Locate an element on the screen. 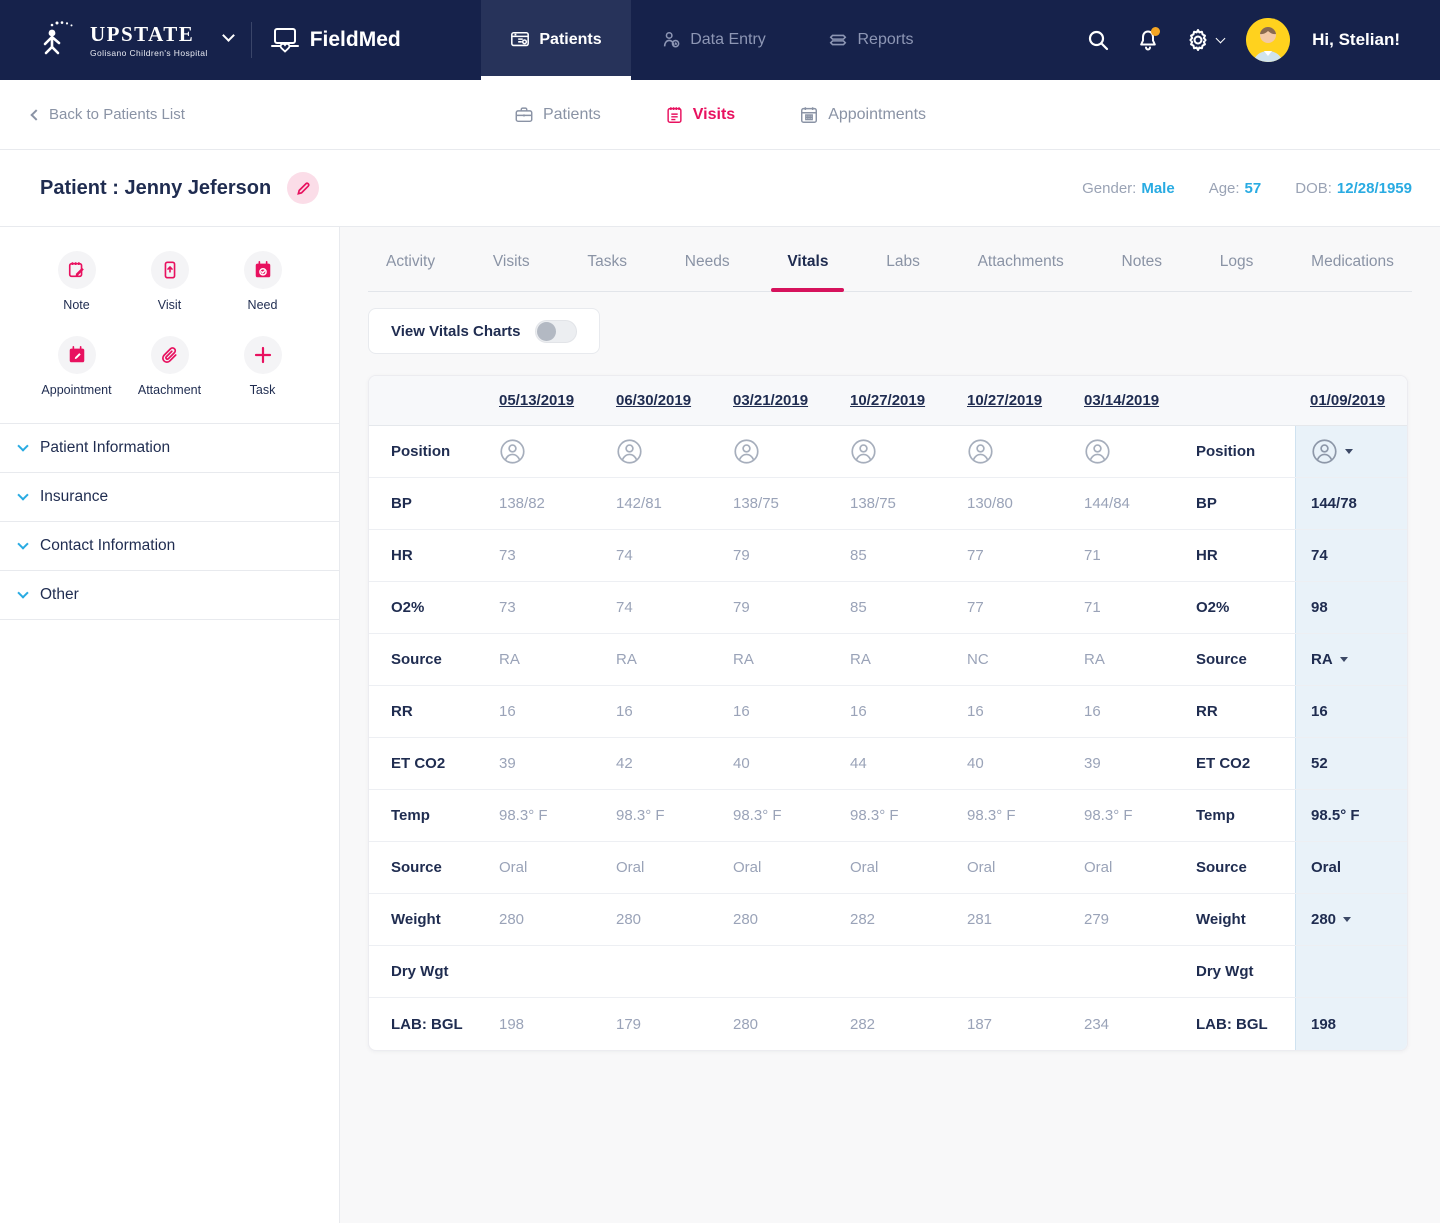 This screenshot has height=1223, width=1440. settings-menu is located at coordinates (1205, 40).